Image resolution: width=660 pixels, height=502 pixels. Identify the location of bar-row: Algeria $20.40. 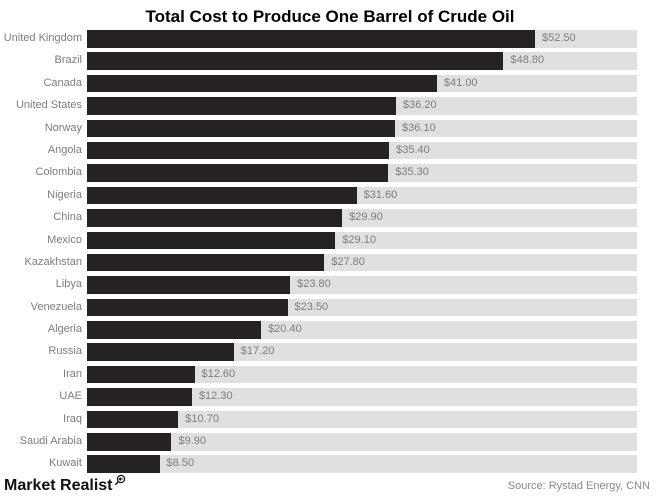
(330, 330).